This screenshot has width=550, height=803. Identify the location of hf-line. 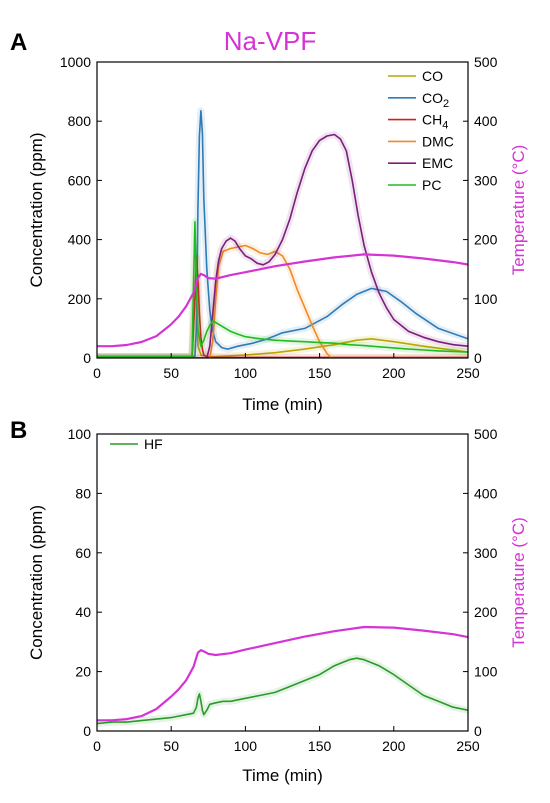
(282, 691).